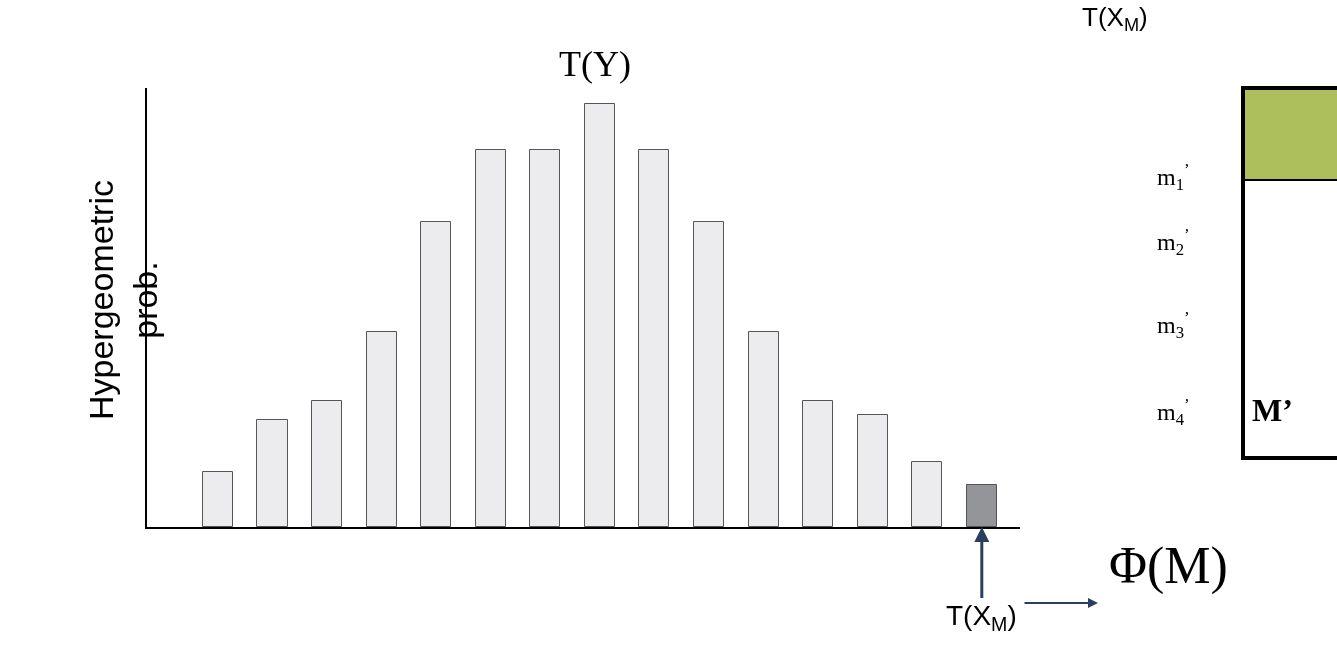  Describe the element at coordinates (595, 64) in the screenshot. I see `chart-title: T(Y)` at that location.